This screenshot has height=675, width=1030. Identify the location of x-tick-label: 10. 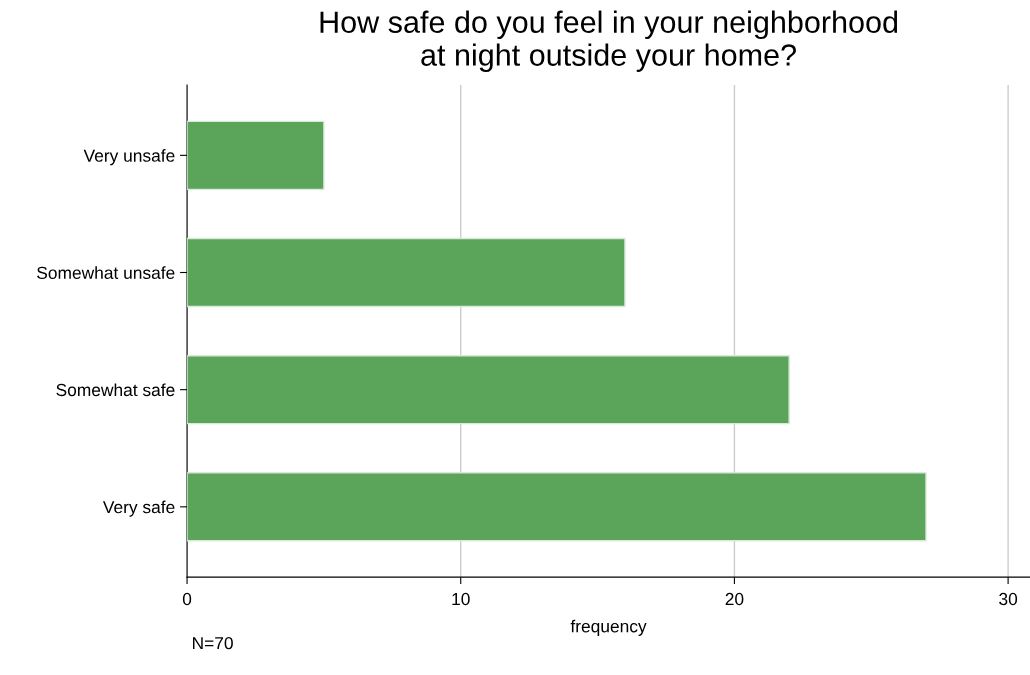
(461, 599).